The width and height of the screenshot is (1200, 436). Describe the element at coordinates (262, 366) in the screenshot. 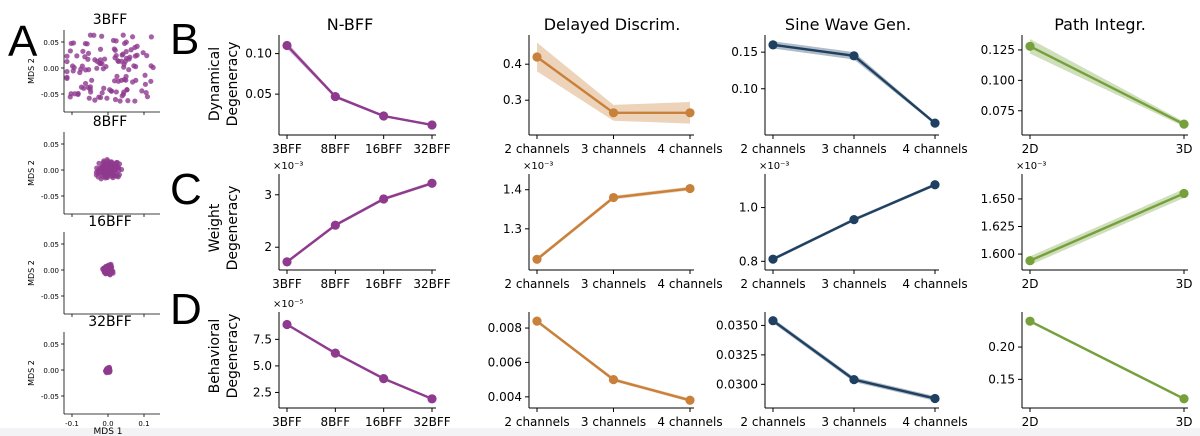

I see `y-tick-label: 5.0` at that location.